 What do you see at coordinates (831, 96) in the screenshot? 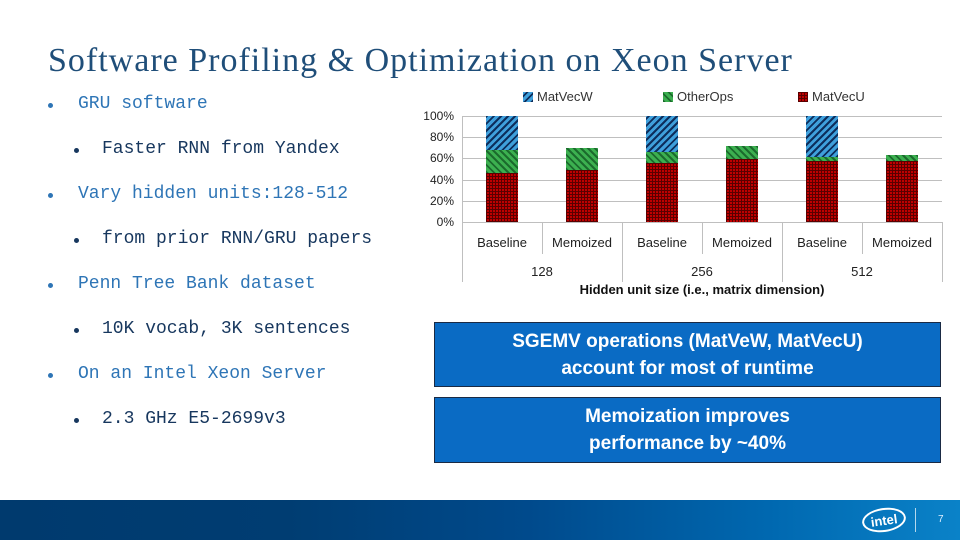
I see `legend-item-matvecu: MatVecU` at bounding box center [831, 96].